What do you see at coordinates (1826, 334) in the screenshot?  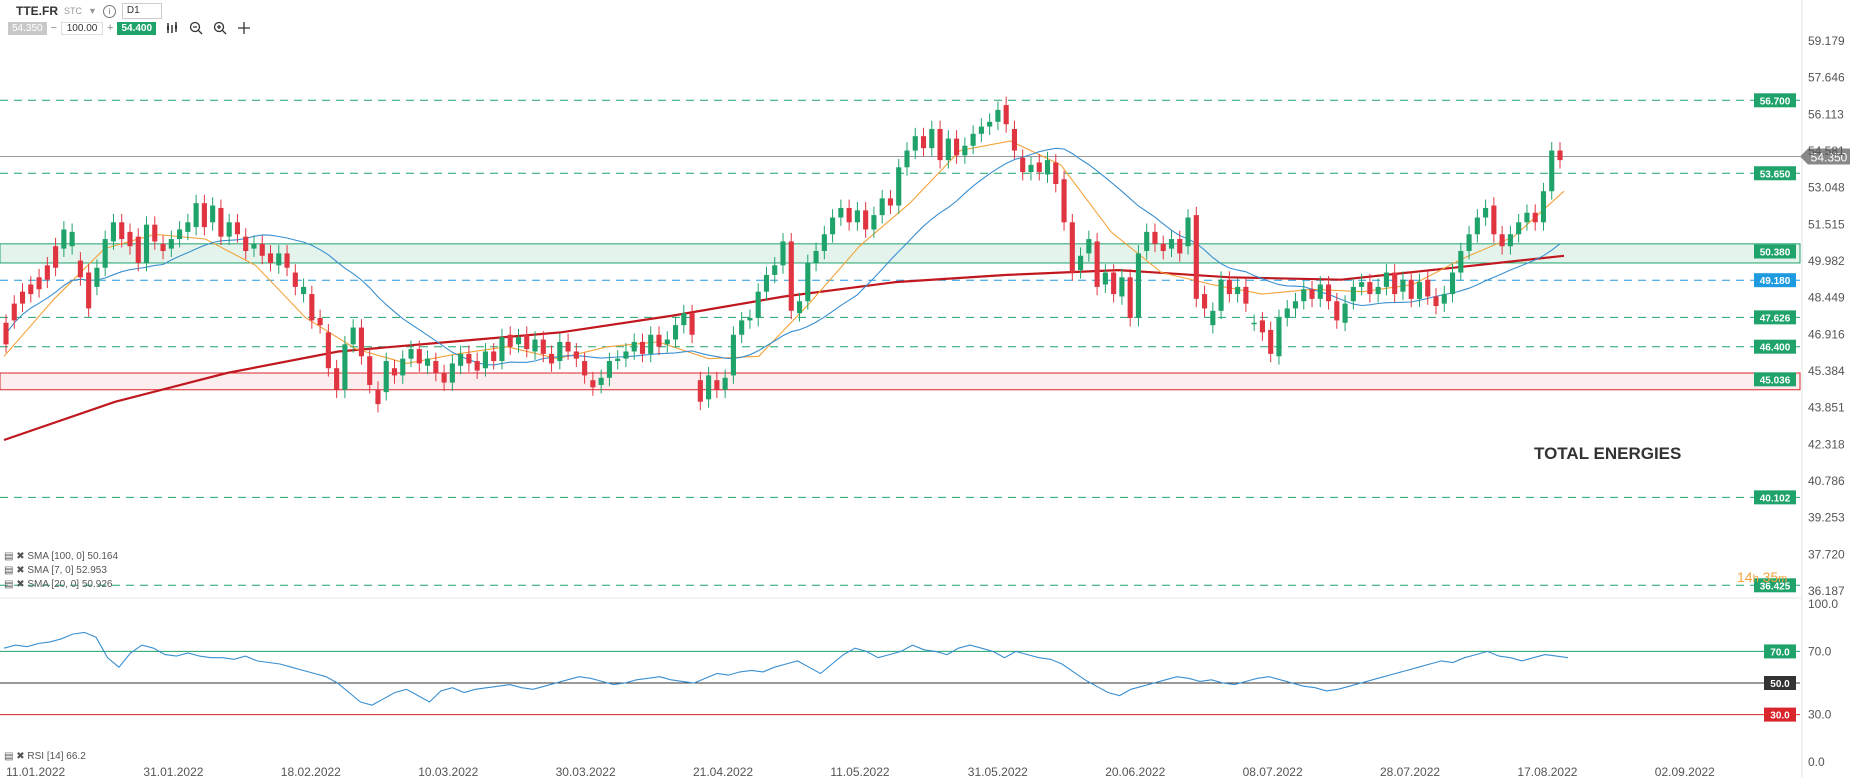 I see `y-tick-label: 46.916` at bounding box center [1826, 334].